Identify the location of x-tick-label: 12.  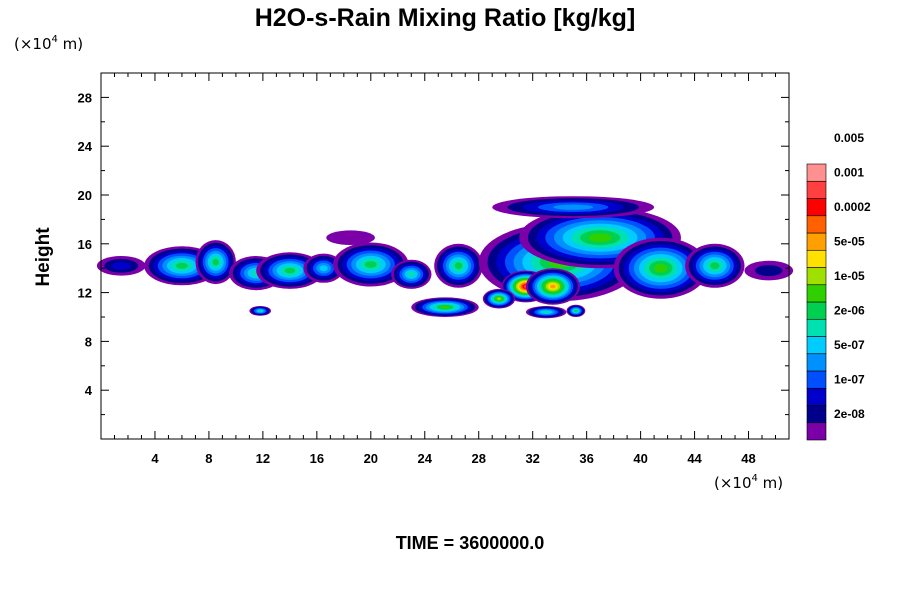
(263, 458).